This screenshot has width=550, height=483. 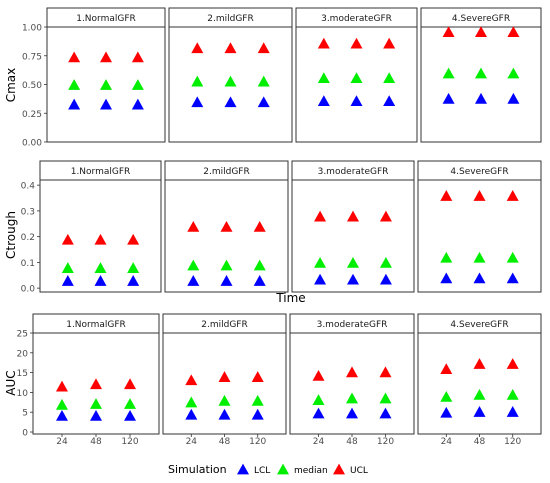 I want to click on facet-panel: 3.moderateGFR, so click(x=353, y=226).